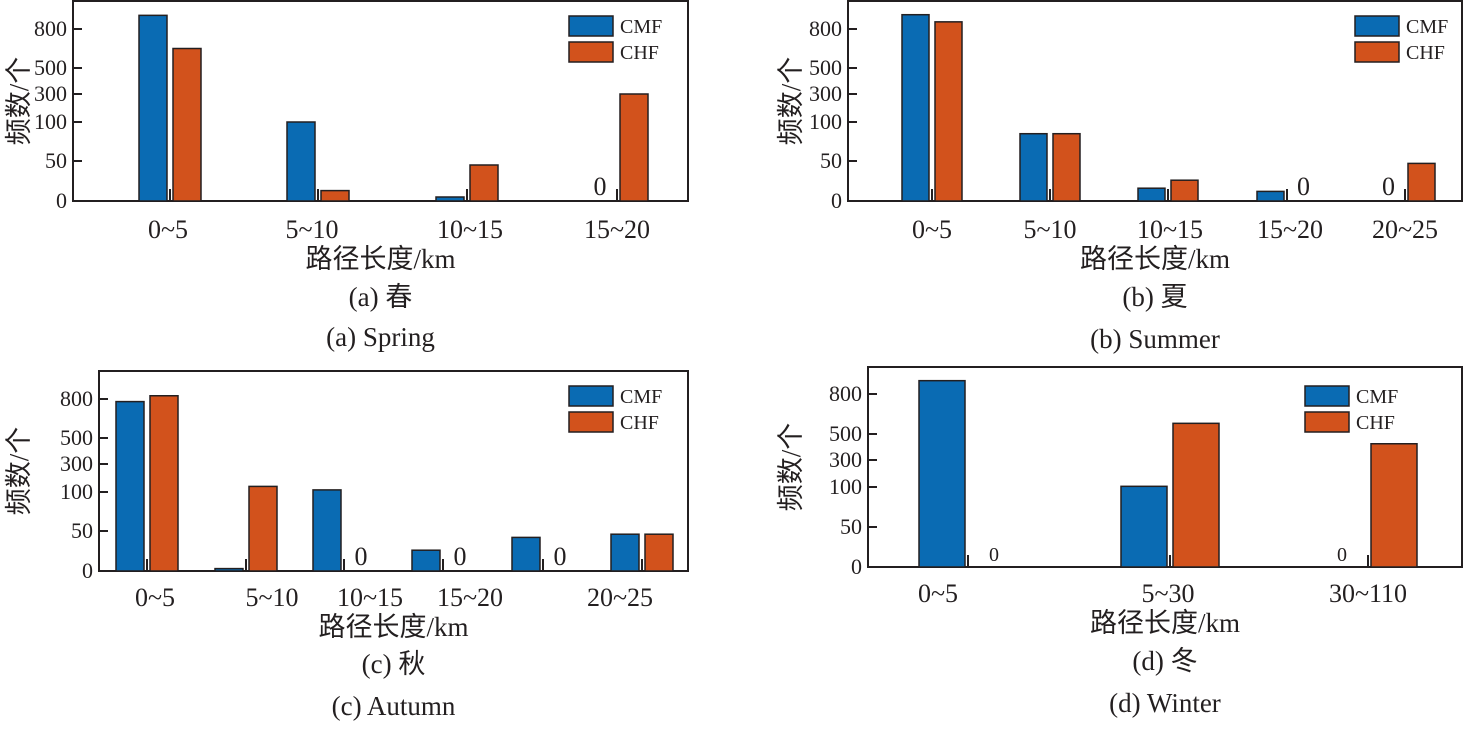 Image resolution: width=1467 pixels, height=730 pixels. I want to click on x-tick-label: 30~110, so click(1368, 593).